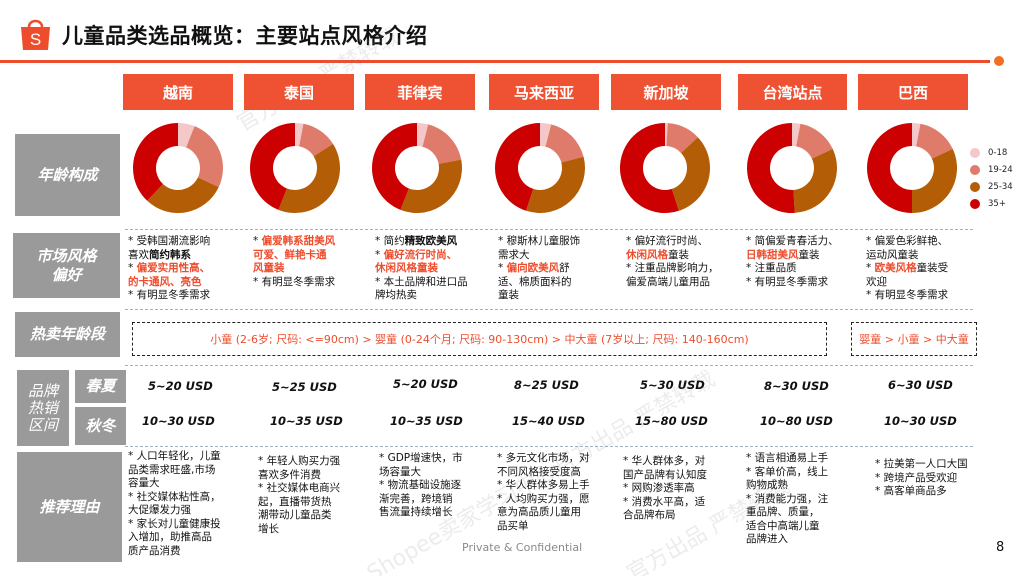 The image size is (1024, 576). I want to click on price-aw-malaysia: 15~40 USD, so click(548, 421).